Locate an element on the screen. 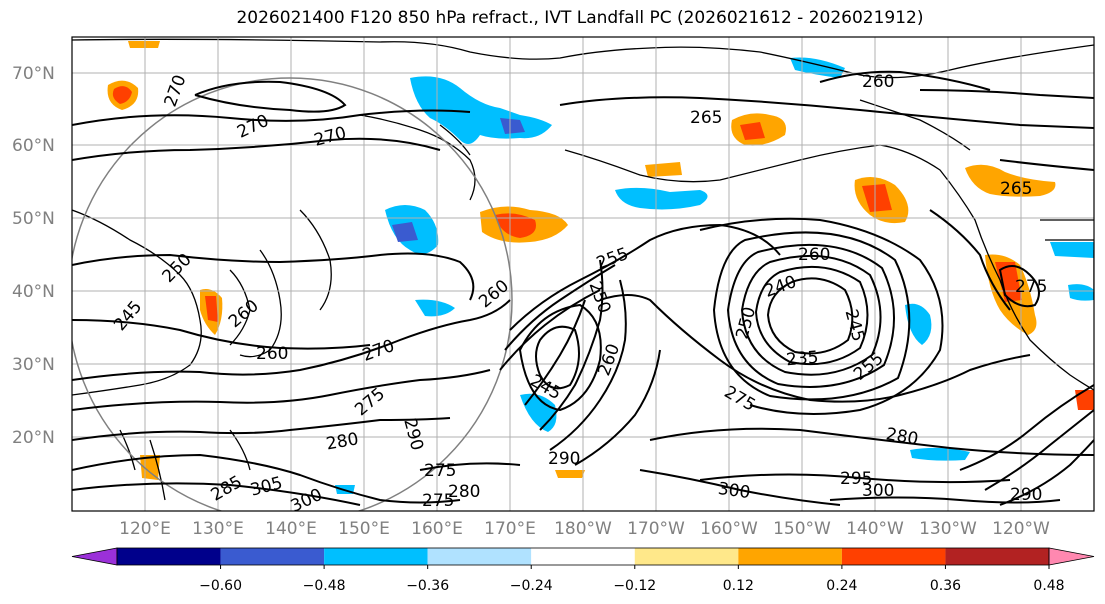 This screenshot has width=1105, height=604. contour-label: 295 is located at coordinates (856, 479).